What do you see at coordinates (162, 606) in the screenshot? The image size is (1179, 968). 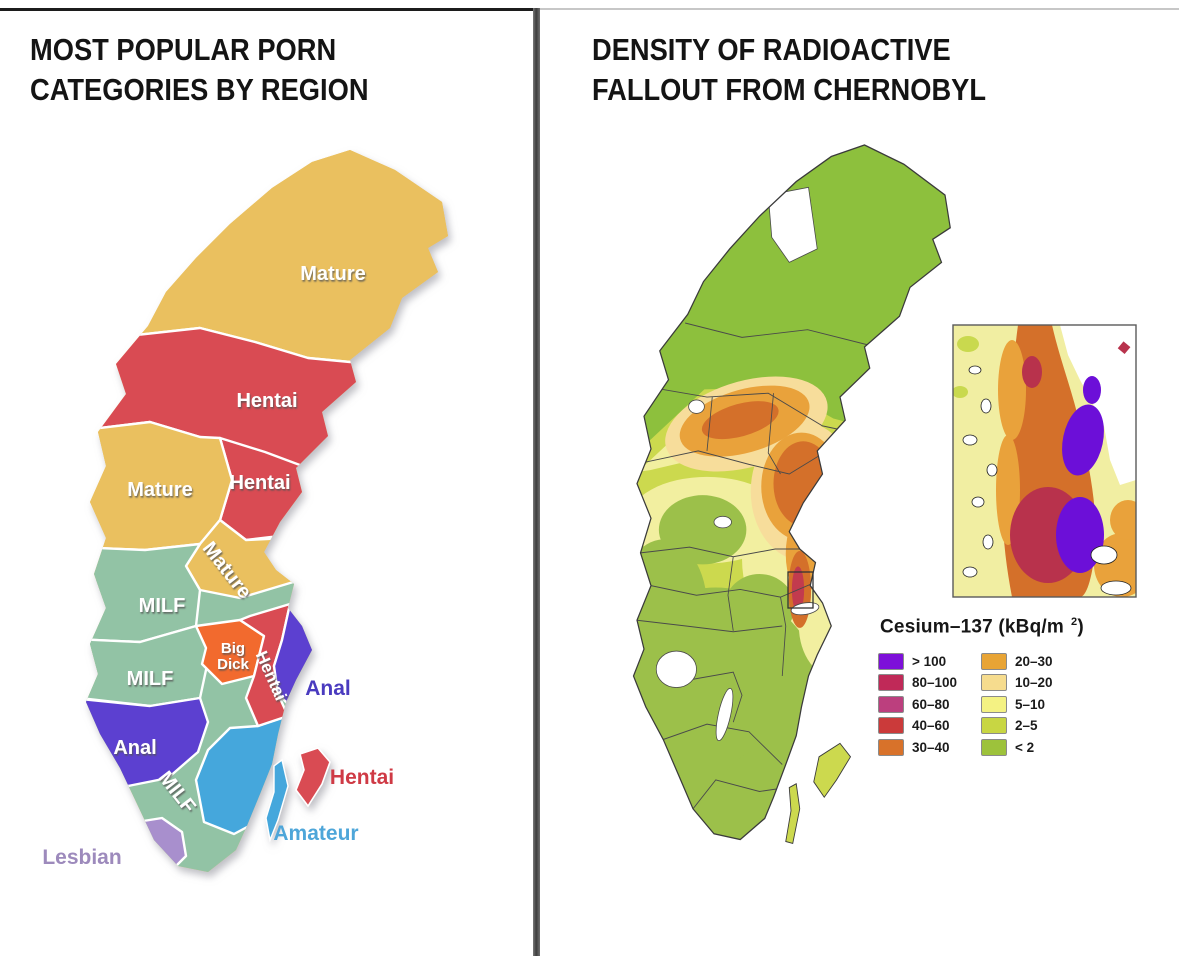 I see `label-milf-dalarna: MILF` at bounding box center [162, 606].